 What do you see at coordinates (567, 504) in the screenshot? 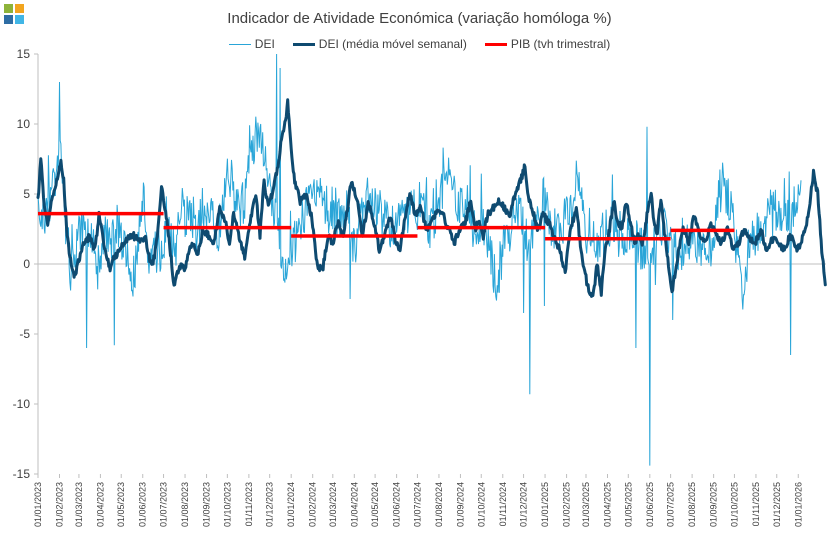
I see `x-tick-label: 01/02/2025` at bounding box center [567, 504].